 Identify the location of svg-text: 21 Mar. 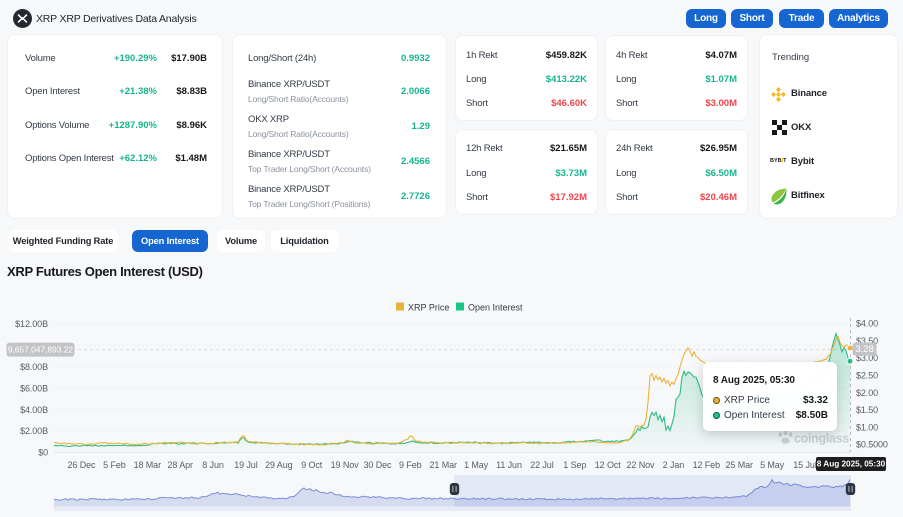
(443, 465).